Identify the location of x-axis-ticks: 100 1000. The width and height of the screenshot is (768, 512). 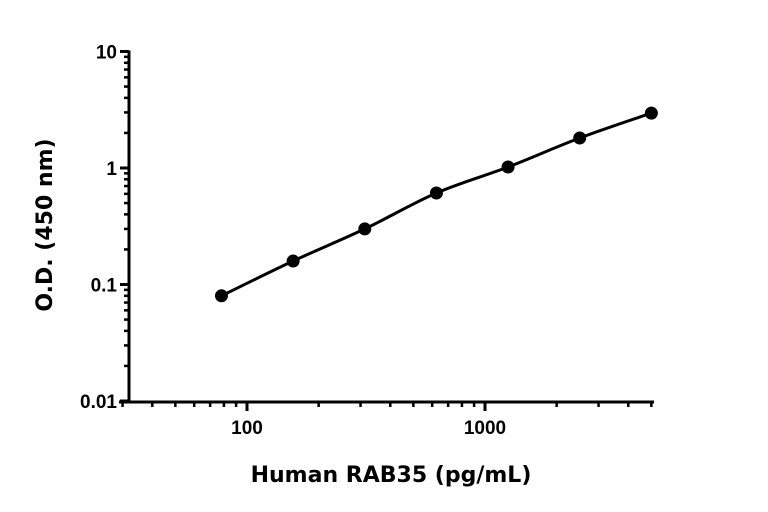
(387, 420).